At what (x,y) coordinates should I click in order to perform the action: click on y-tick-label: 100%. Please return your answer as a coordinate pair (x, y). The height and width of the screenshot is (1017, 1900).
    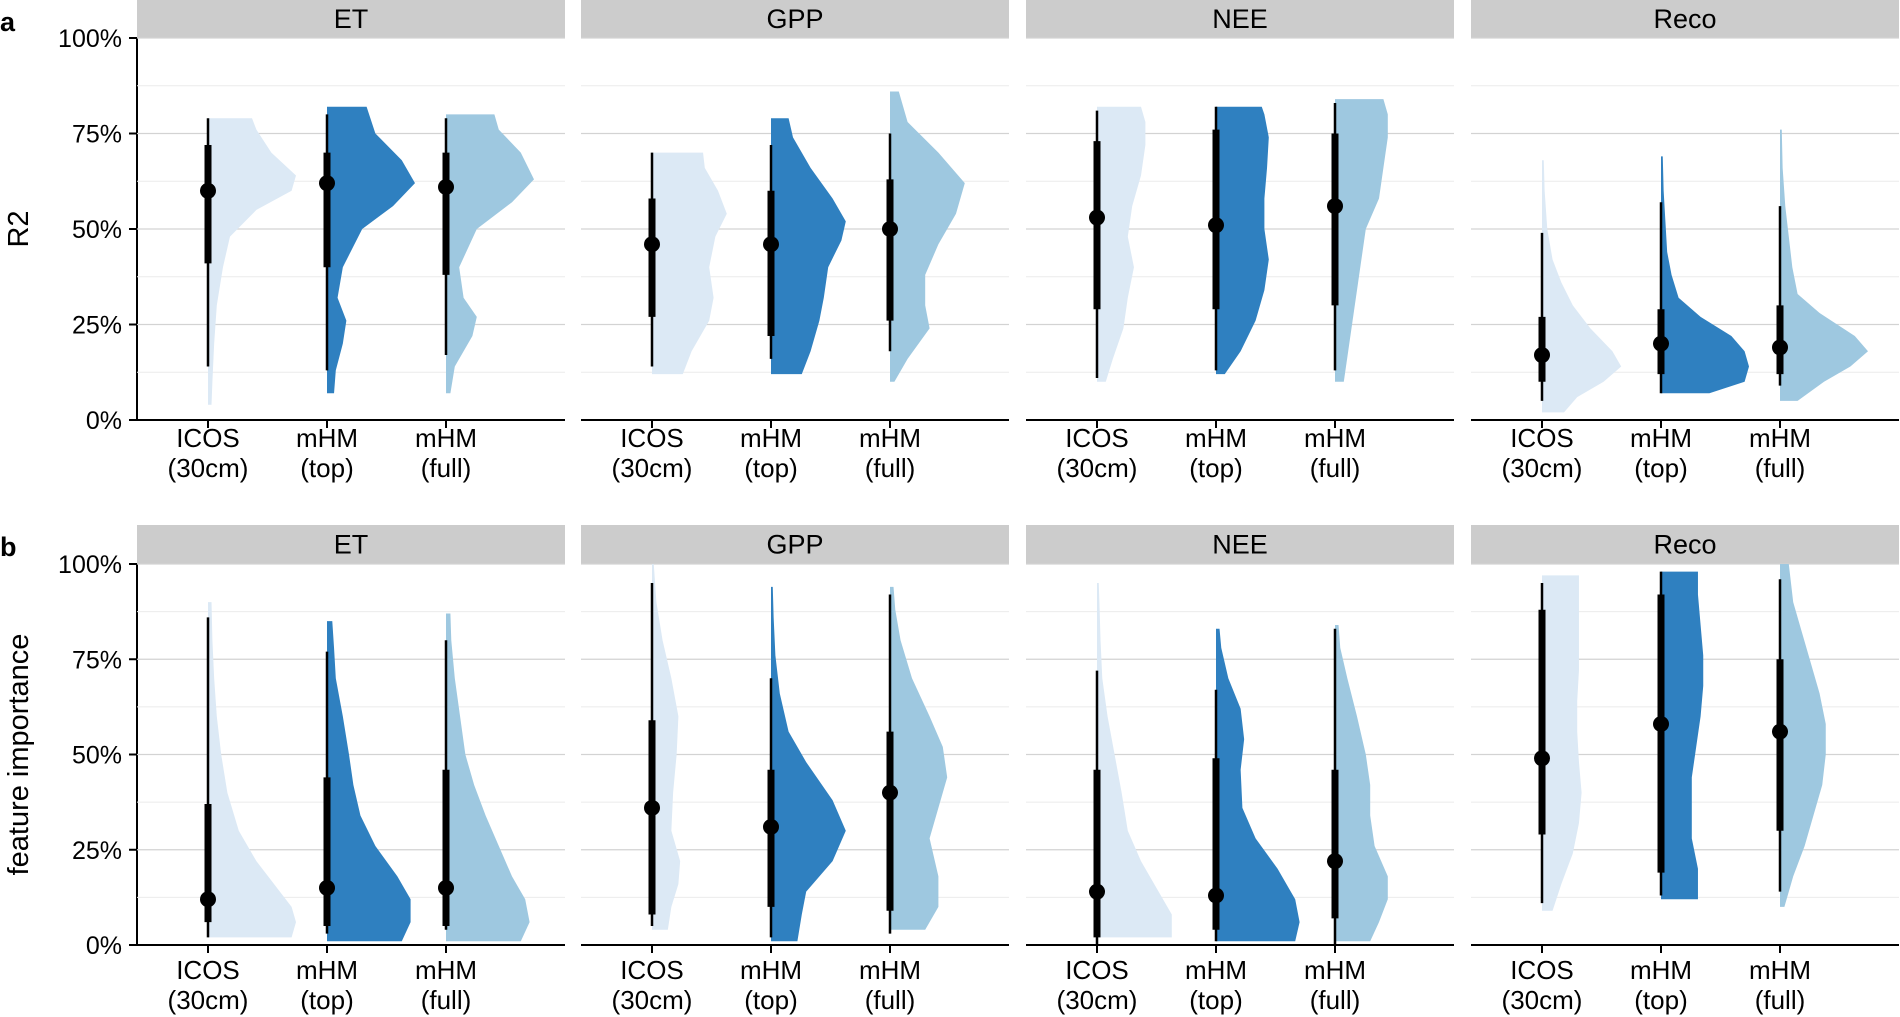
    Looking at the image, I should click on (90, 565).